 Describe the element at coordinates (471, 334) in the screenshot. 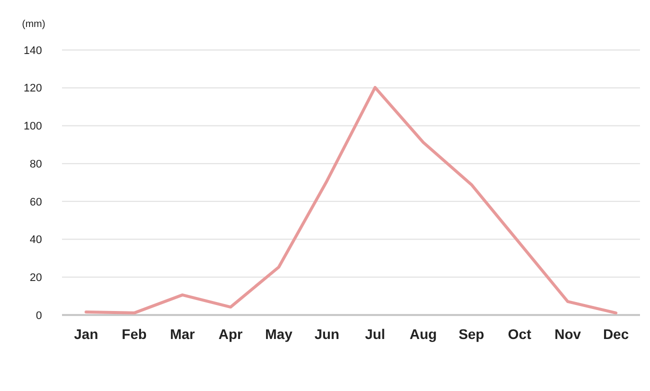

I see `x-tick-label: Sep` at that location.